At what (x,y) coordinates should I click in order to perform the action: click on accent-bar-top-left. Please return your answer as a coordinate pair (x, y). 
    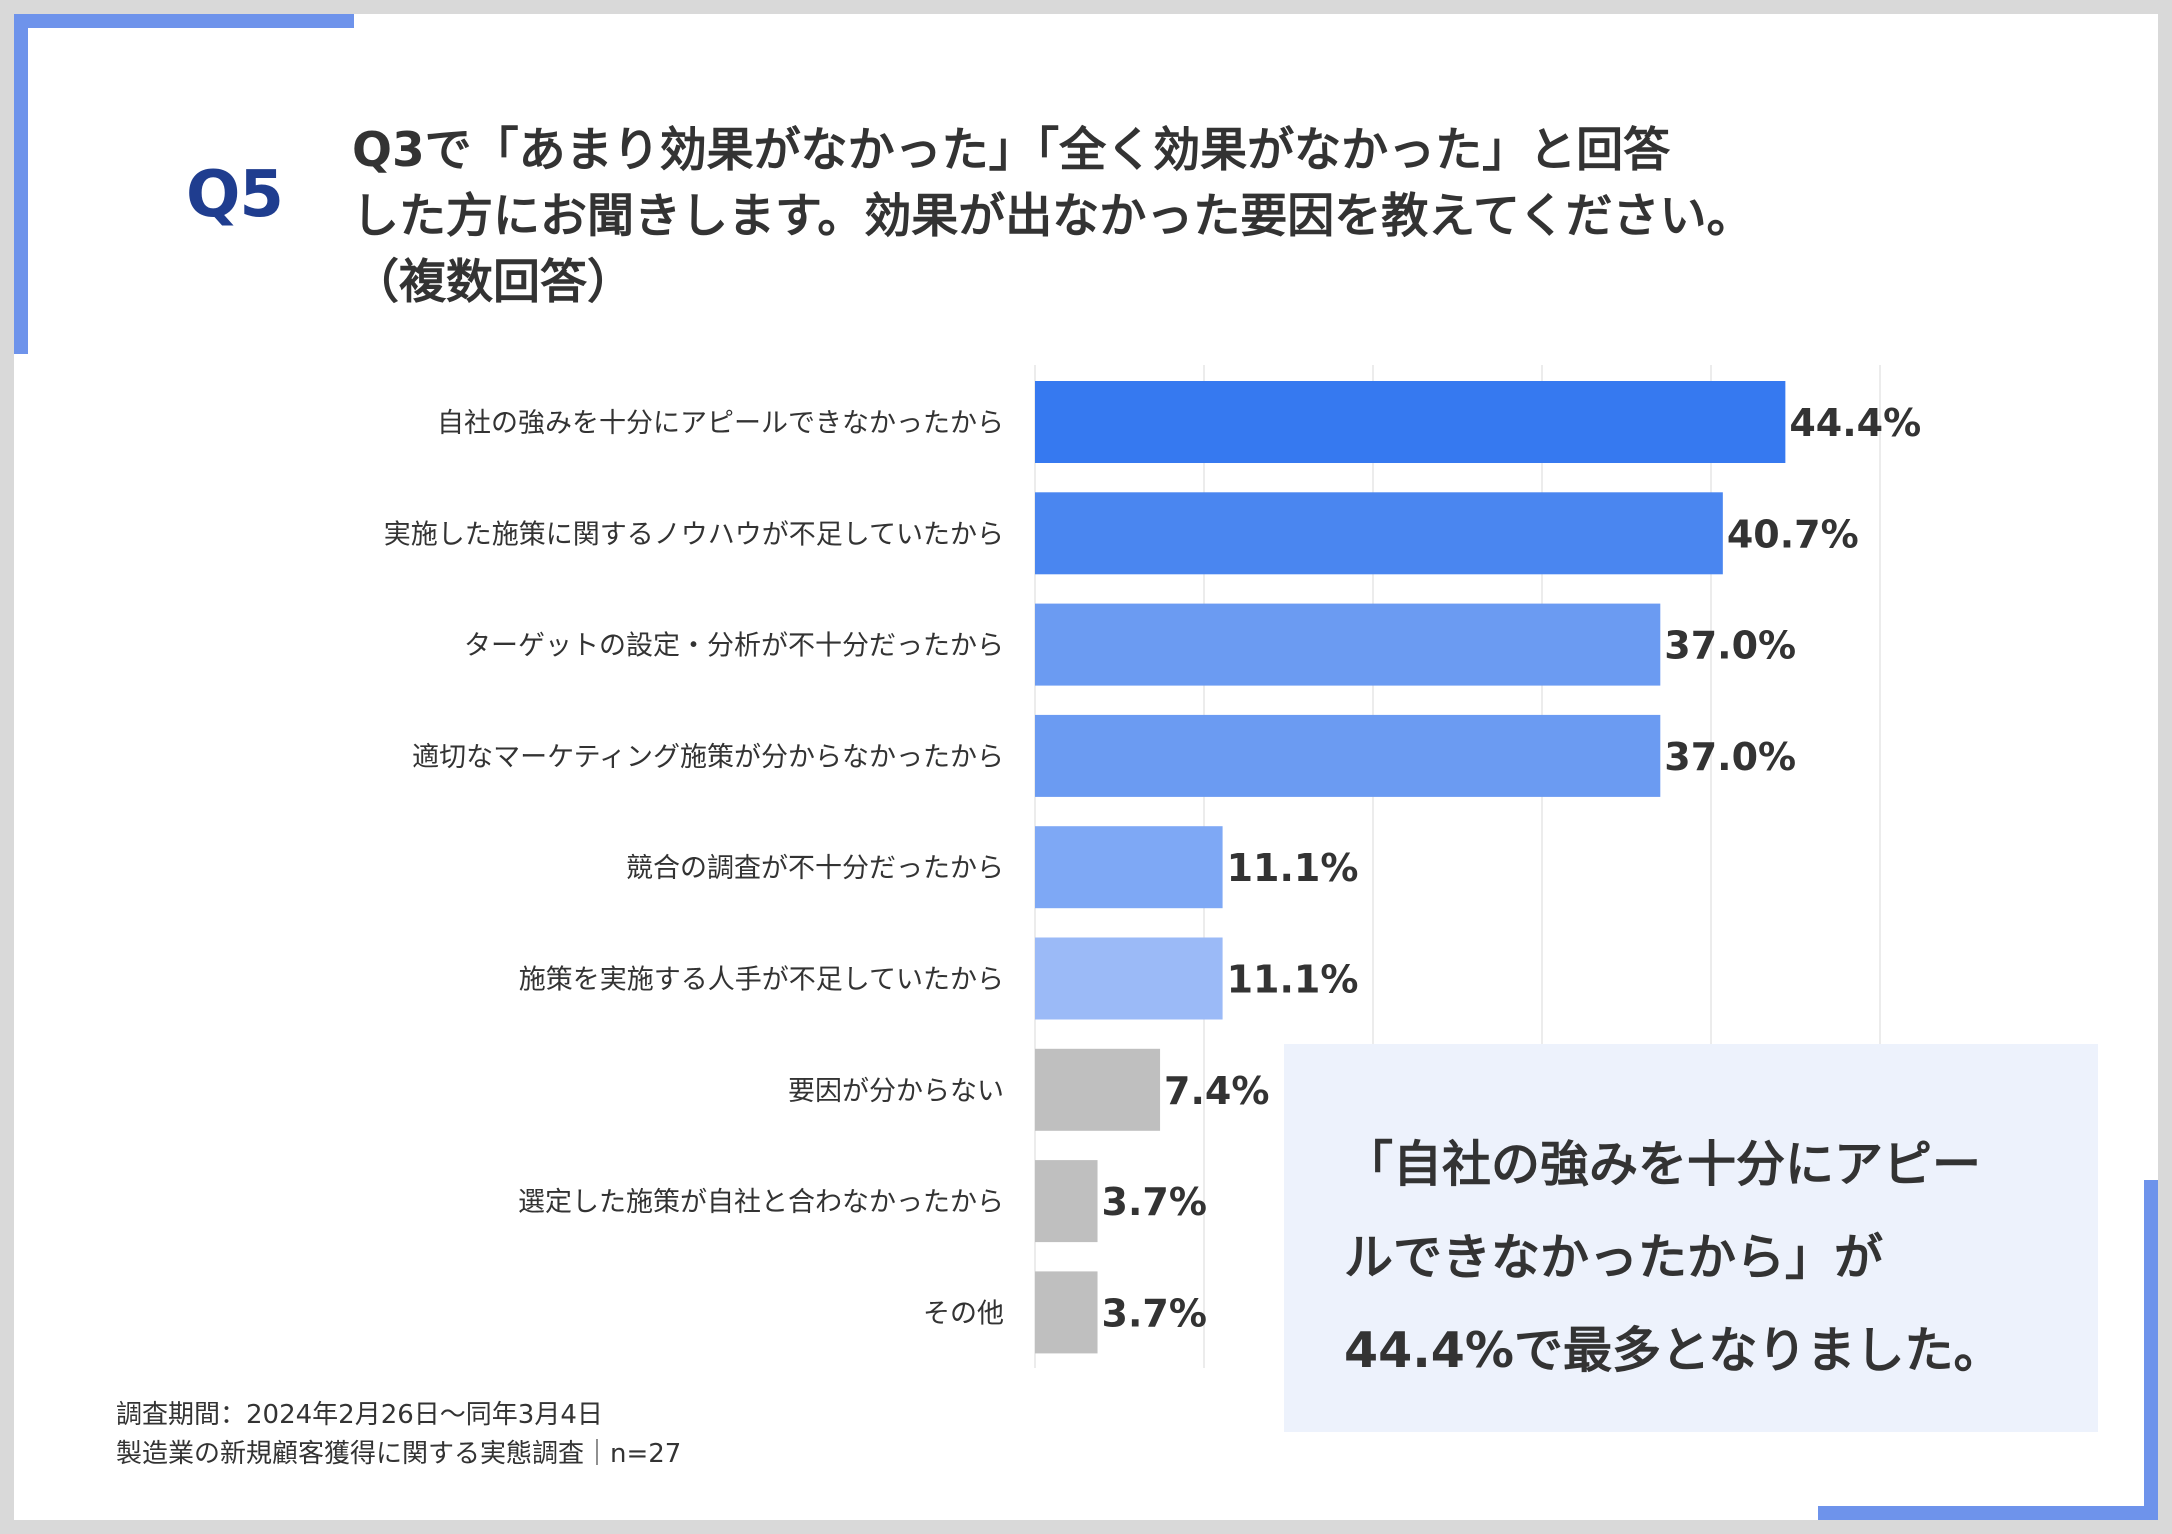
    Looking at the image, I should click on (184, 21).